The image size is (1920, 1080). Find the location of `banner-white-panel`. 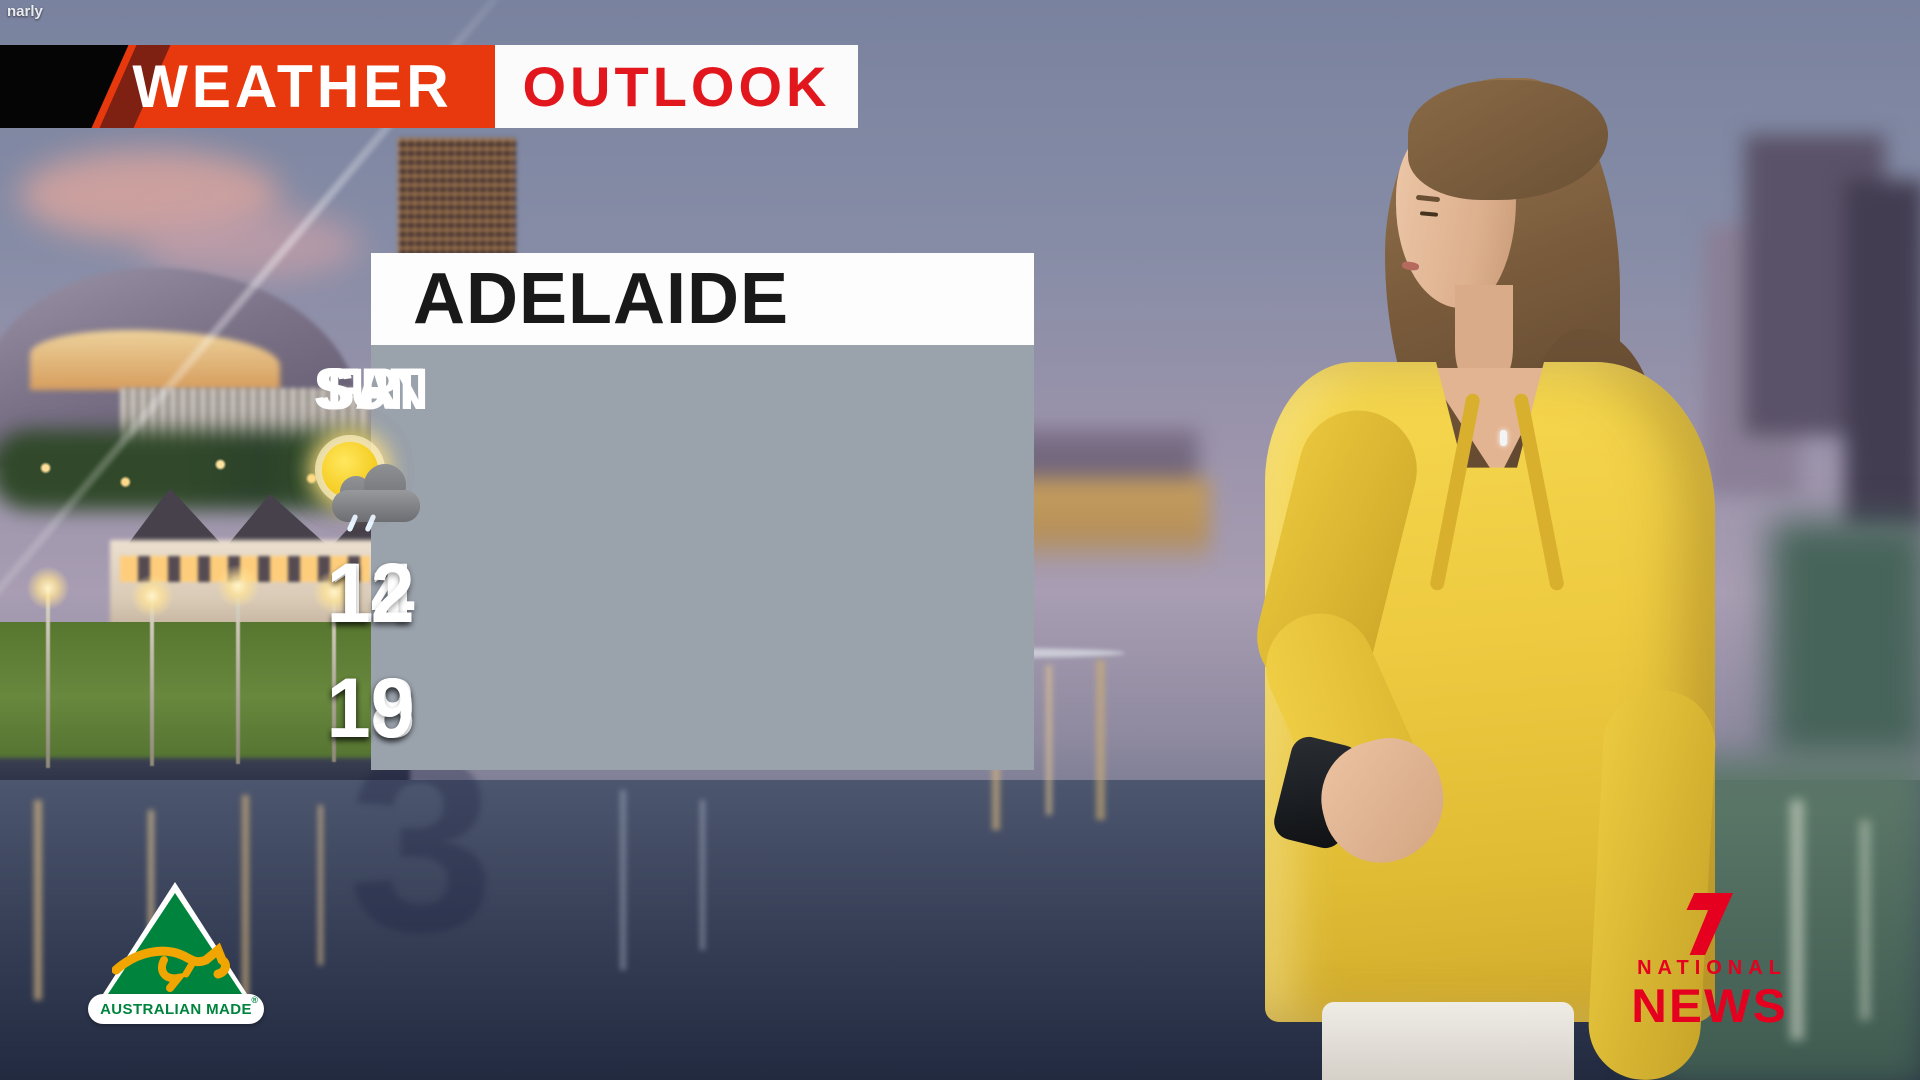

banner-white-panel is located at coordinates (676, 86).